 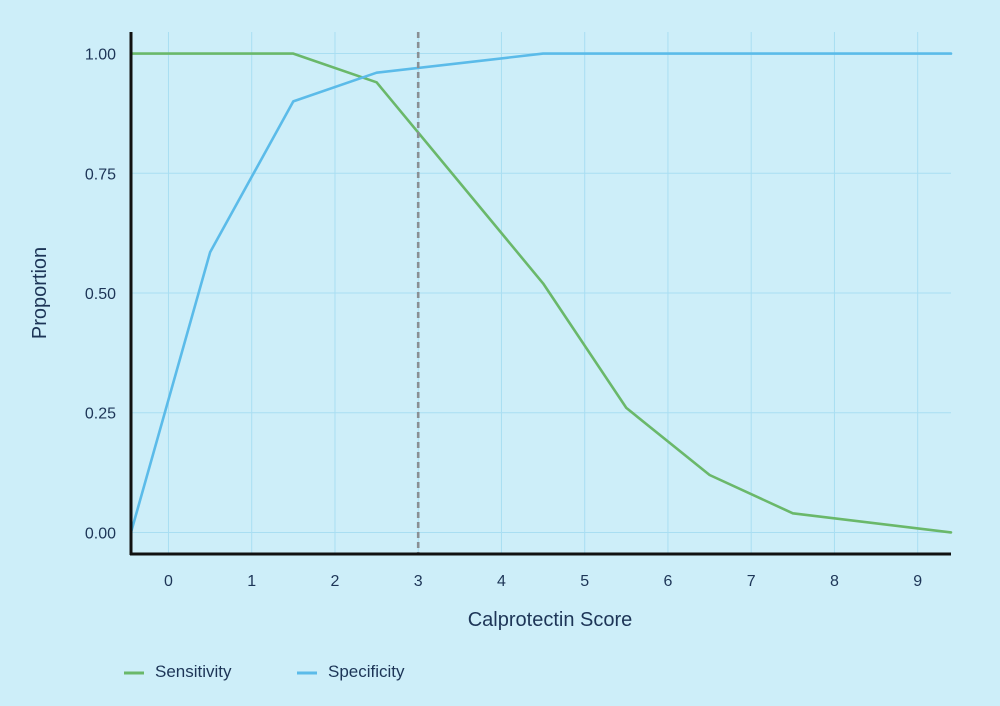 What do you see at coordinates (168, 581) in the screenshot?
I see `x-tick-label: 0` at bounding box center [168, 581].